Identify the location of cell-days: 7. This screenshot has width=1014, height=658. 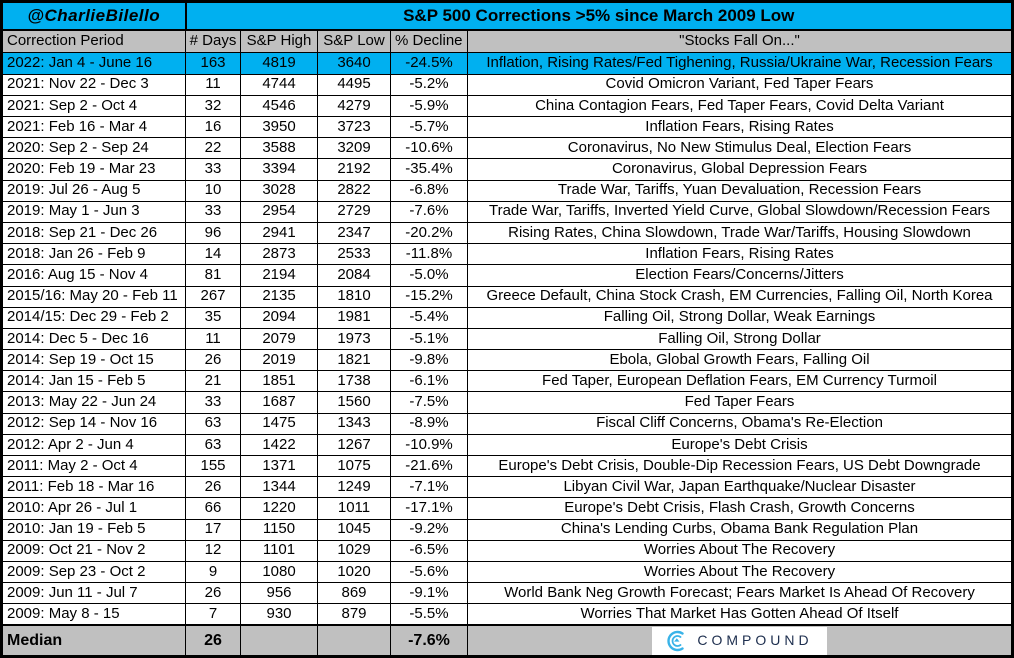
(213, 614).